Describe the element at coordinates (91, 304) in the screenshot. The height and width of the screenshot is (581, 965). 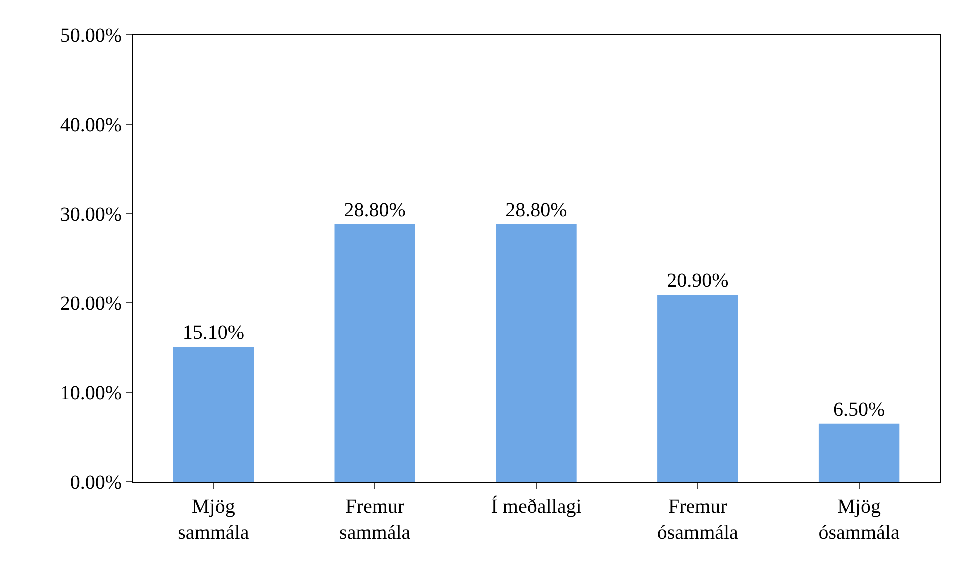
I see `y-tick-label: 20.00%` at that location.